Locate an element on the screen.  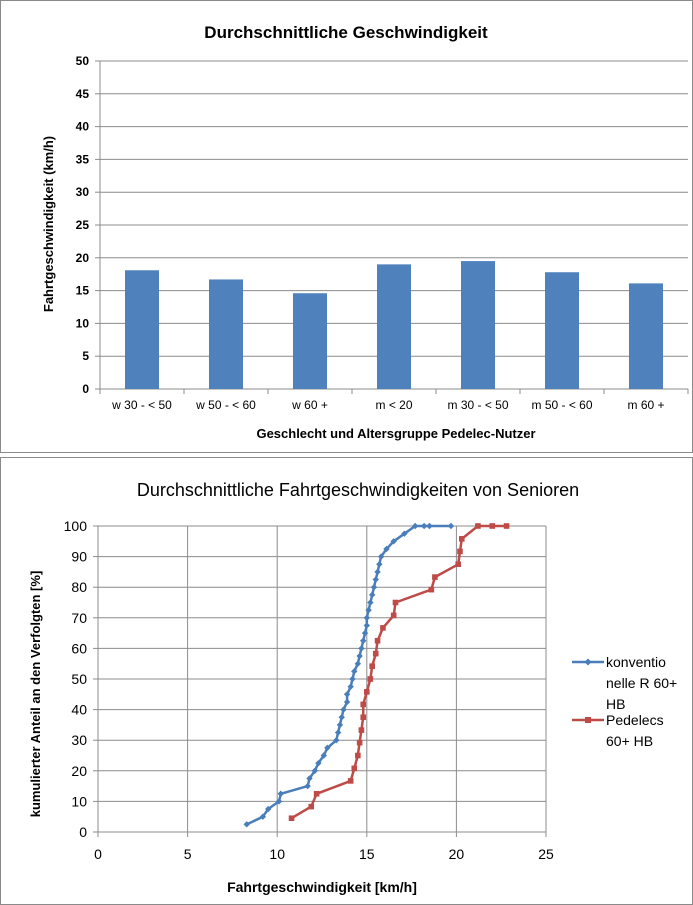
line-y-tick-label: 50 is located at coordinates (79, 679).